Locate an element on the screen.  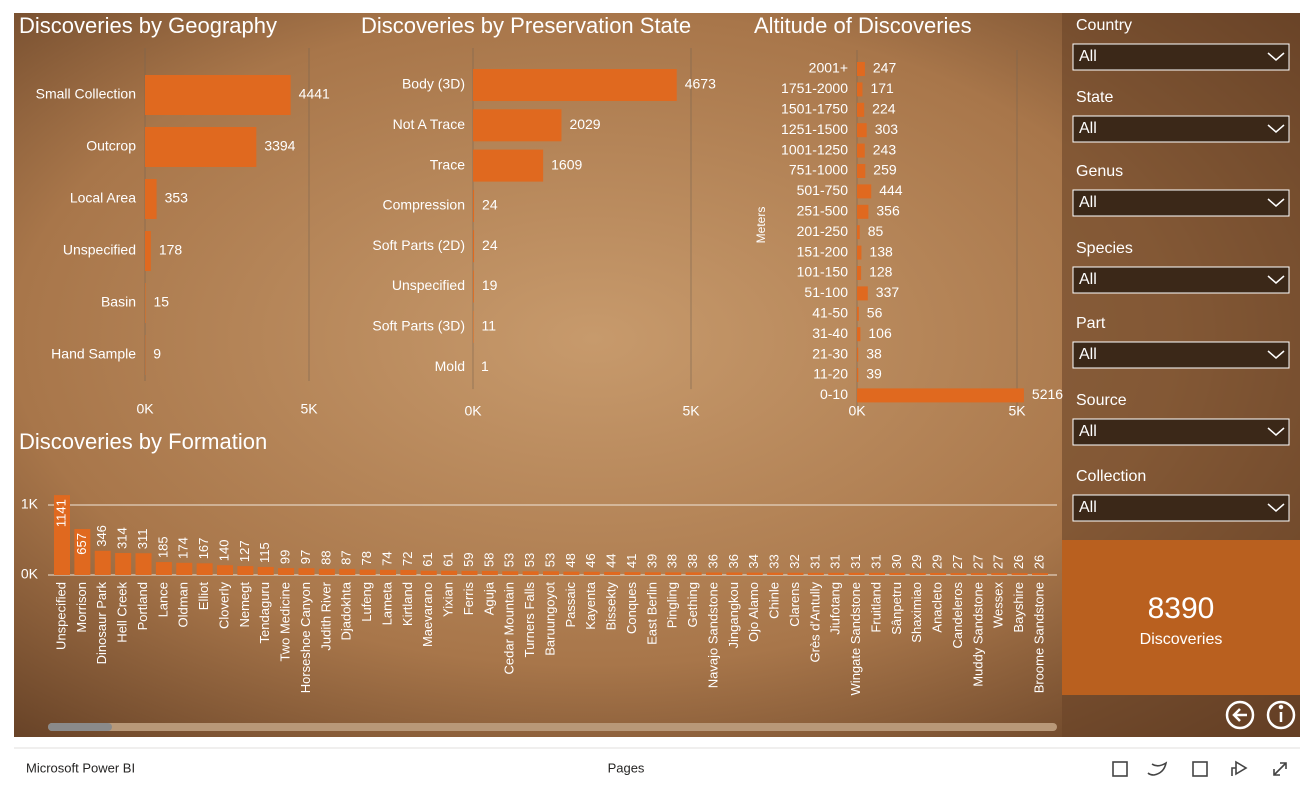
data-label: 167 is located at coordinates (203, 549).